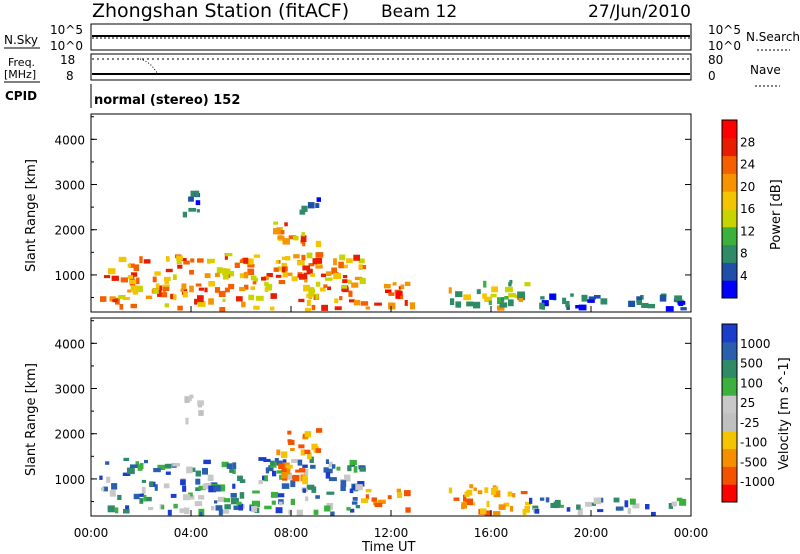  What do you see at coordinates (388, 547) in the screenshot?
I see `x-axis-label: Time UT` at bounding box center [388, 547].